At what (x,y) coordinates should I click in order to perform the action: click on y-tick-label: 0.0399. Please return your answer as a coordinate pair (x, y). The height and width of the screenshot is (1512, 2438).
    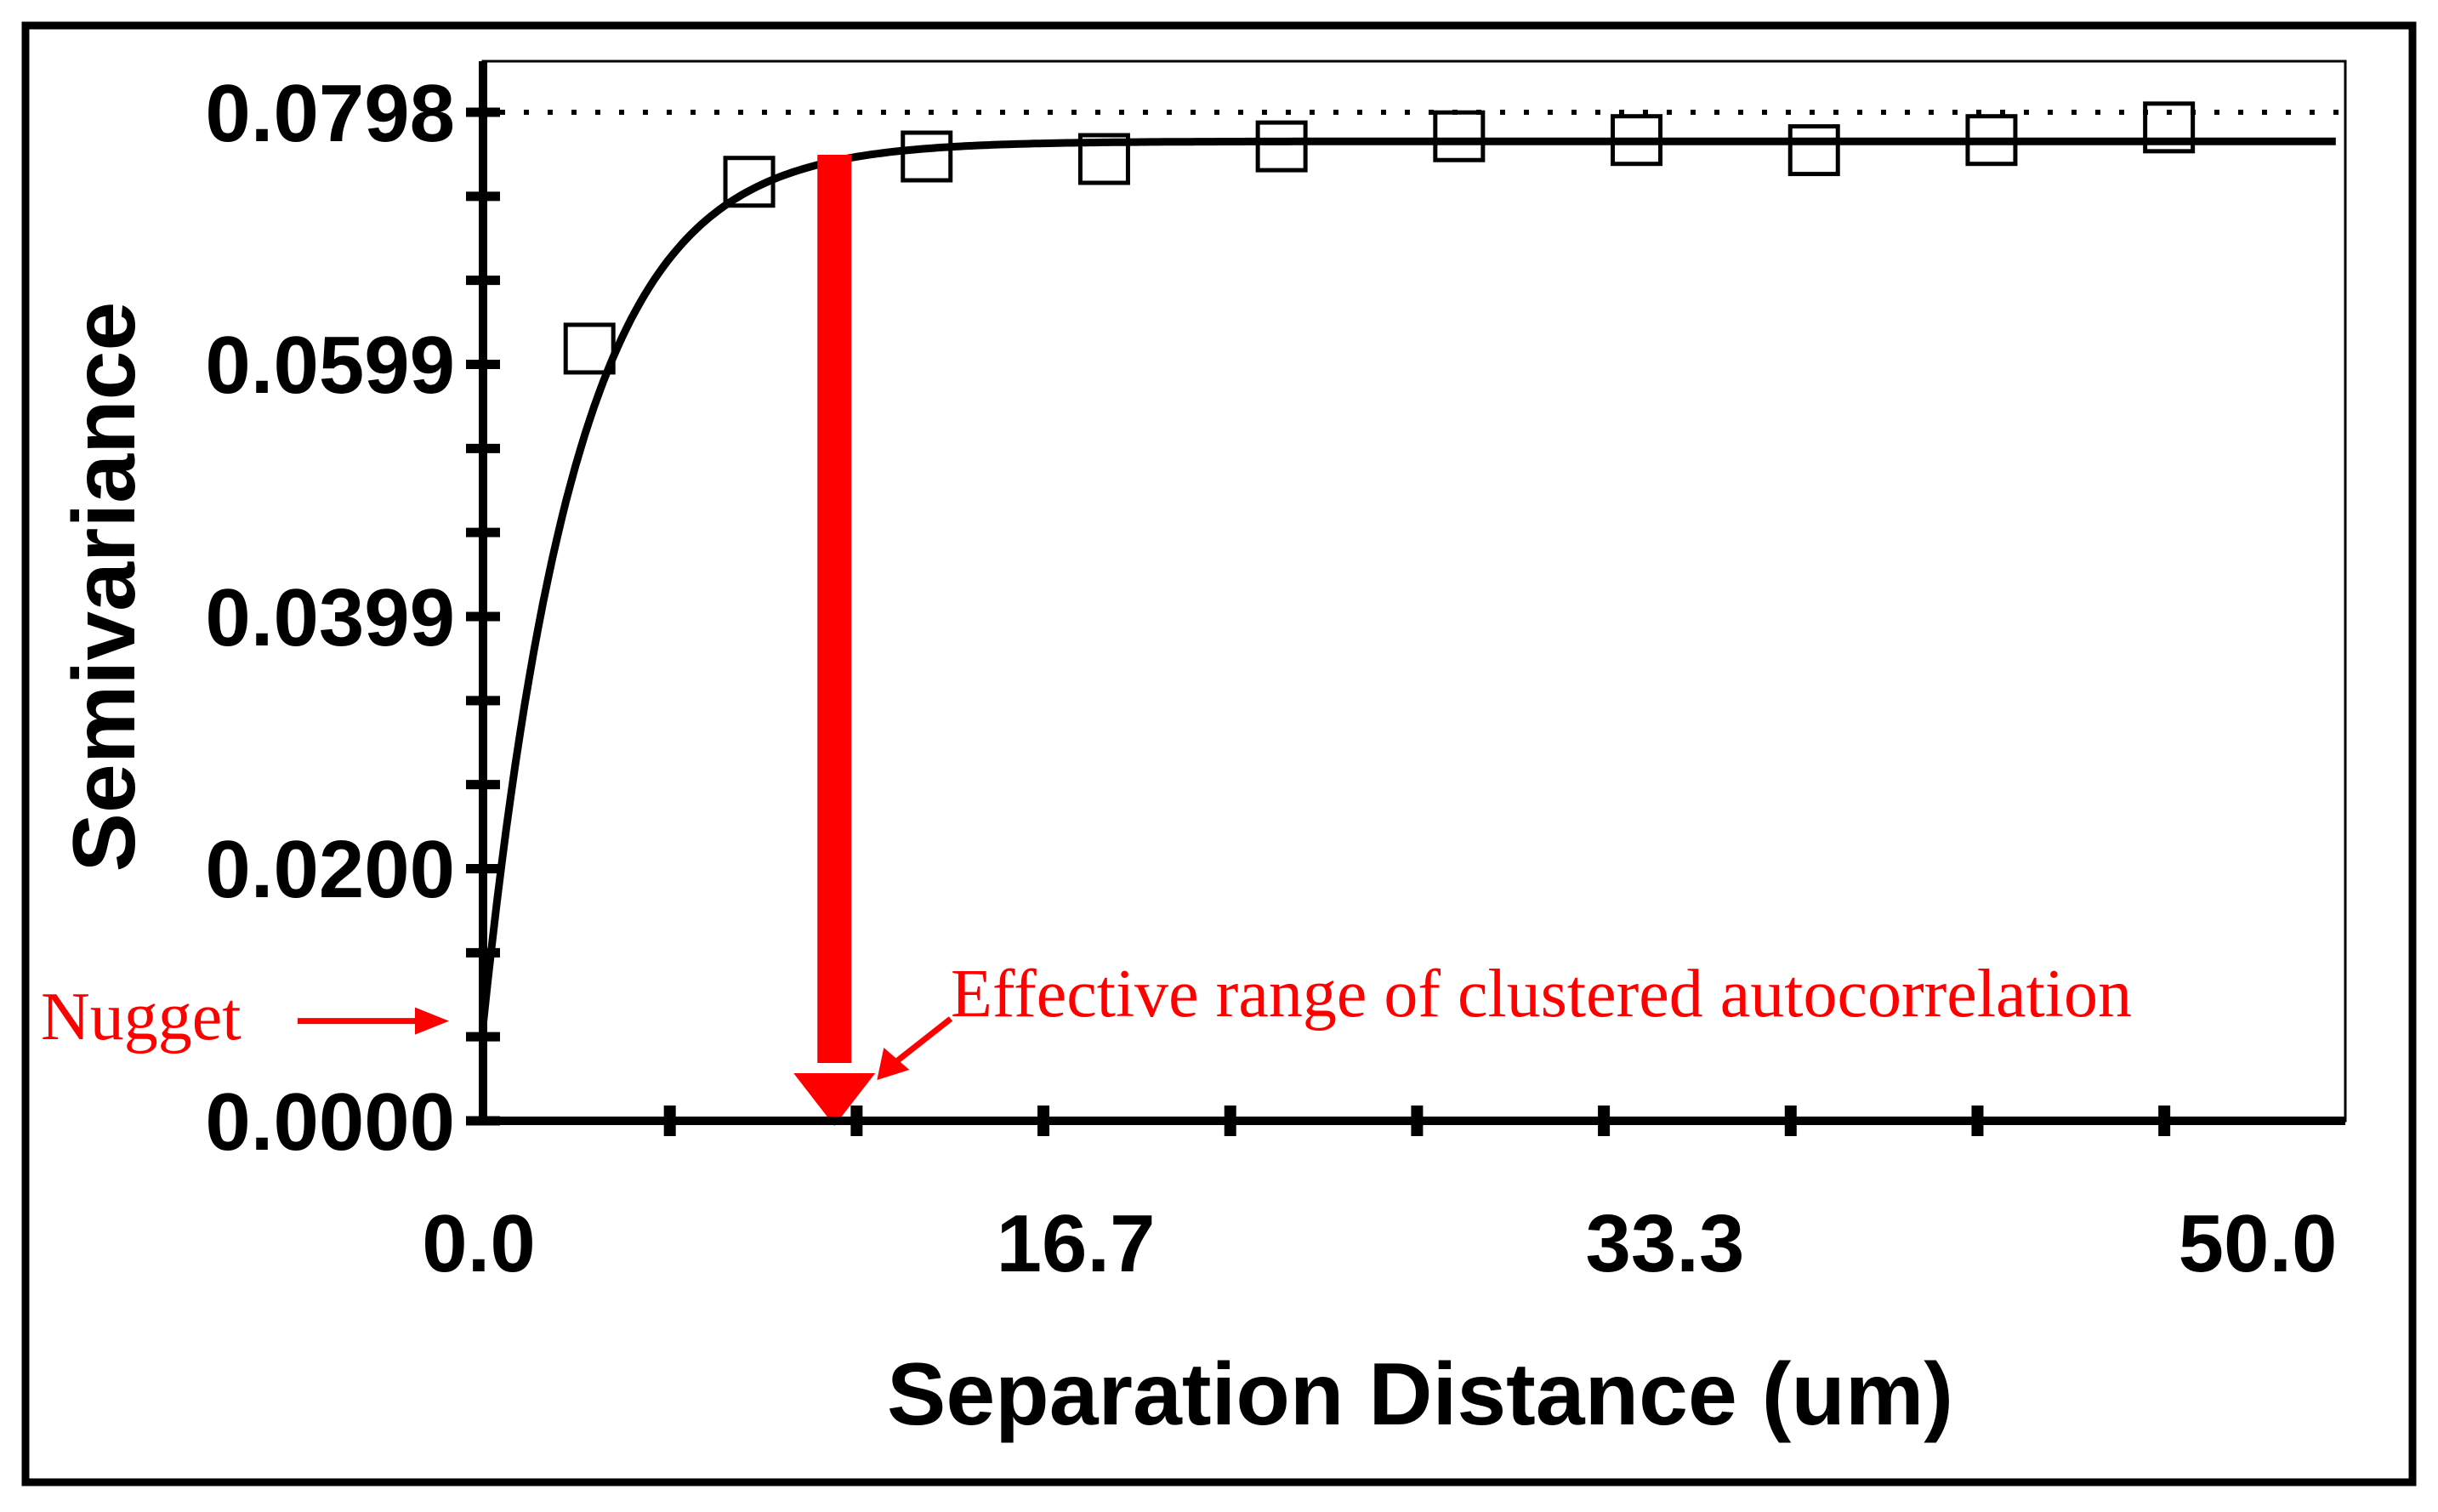
    Looking at the image, I should click on (330, 617).